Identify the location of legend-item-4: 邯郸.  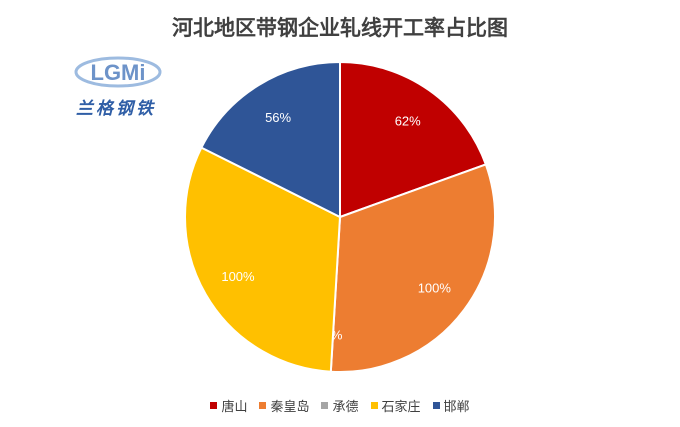
(451, 405).